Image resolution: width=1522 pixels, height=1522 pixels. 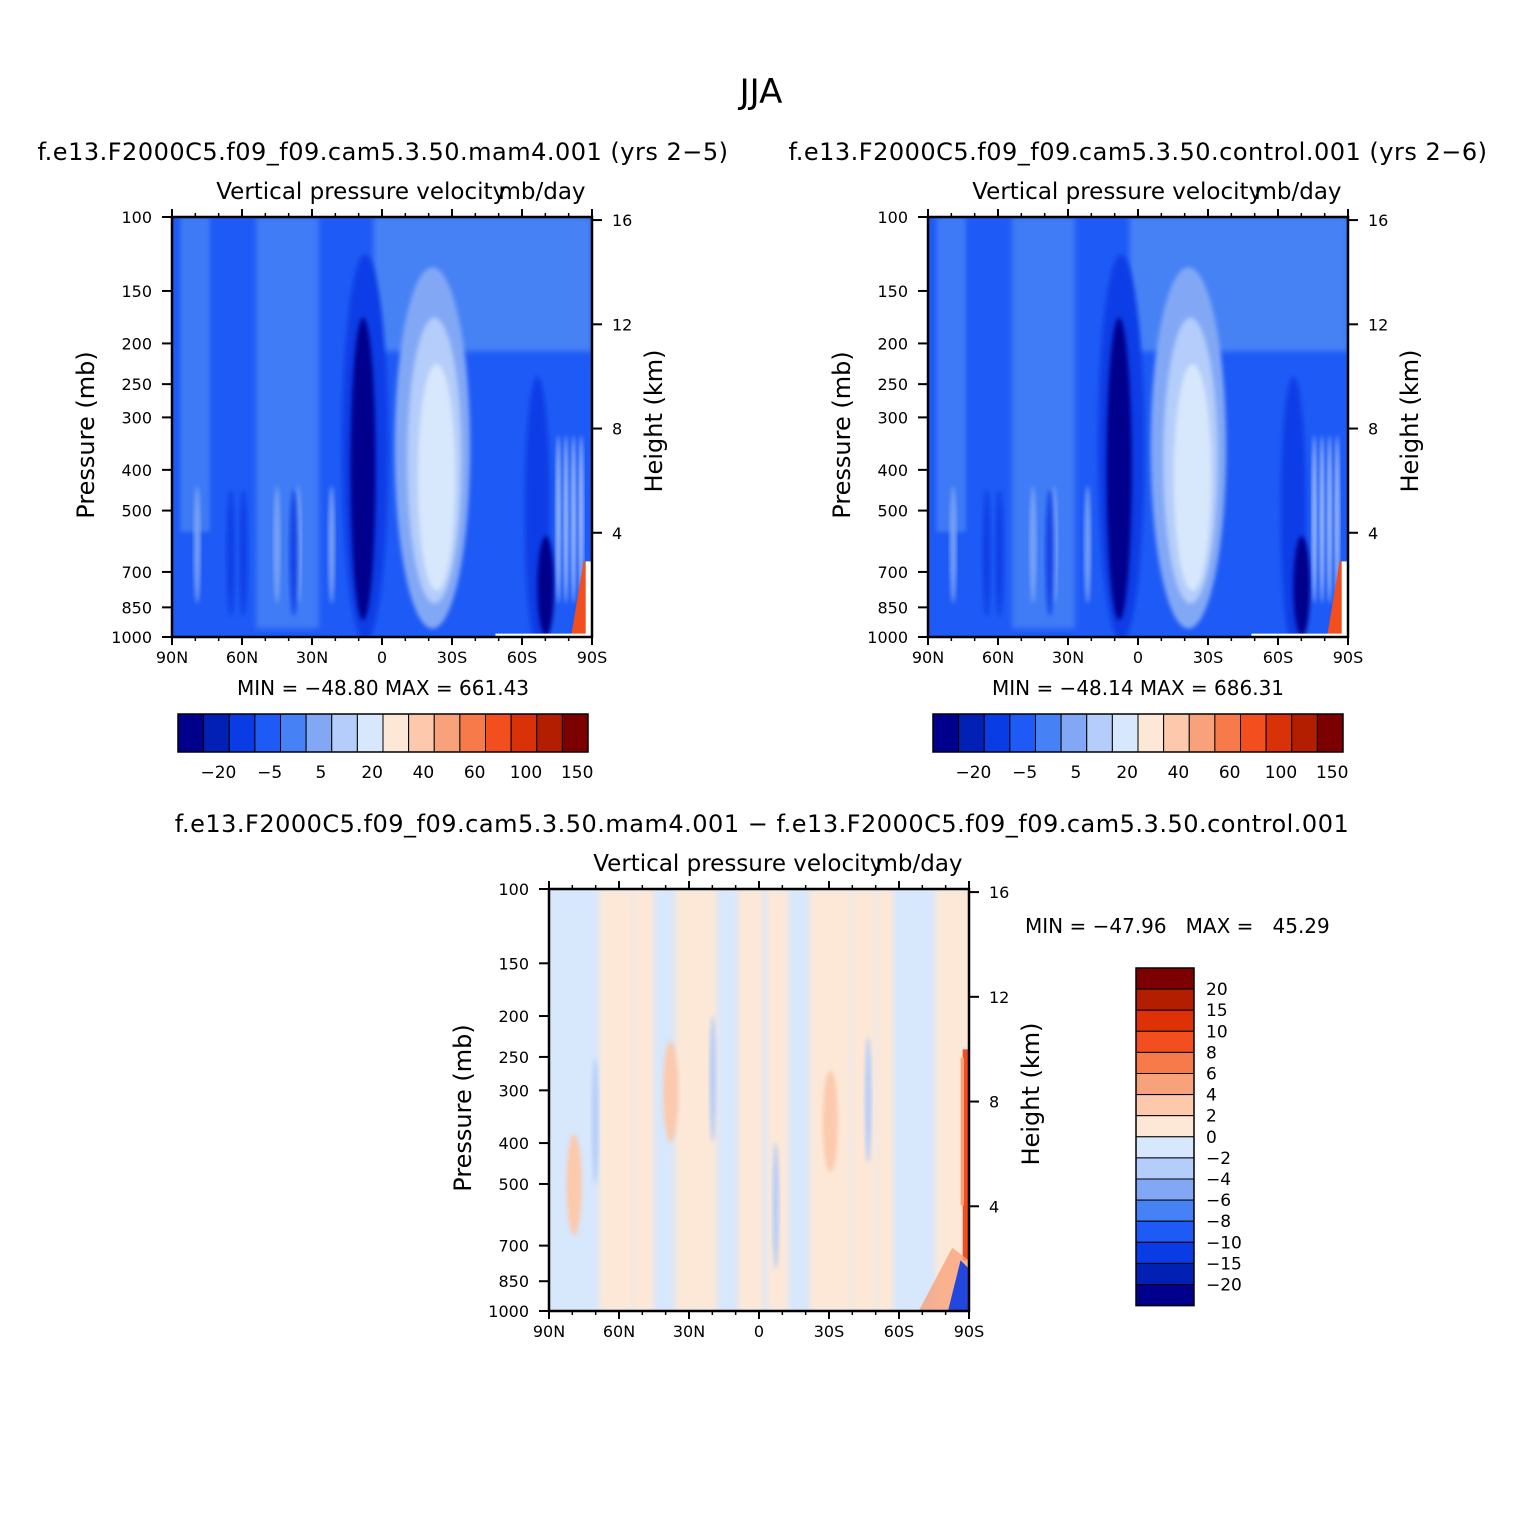 I want to click on colorbar-label: 10, so click(x=1217, y=1032).